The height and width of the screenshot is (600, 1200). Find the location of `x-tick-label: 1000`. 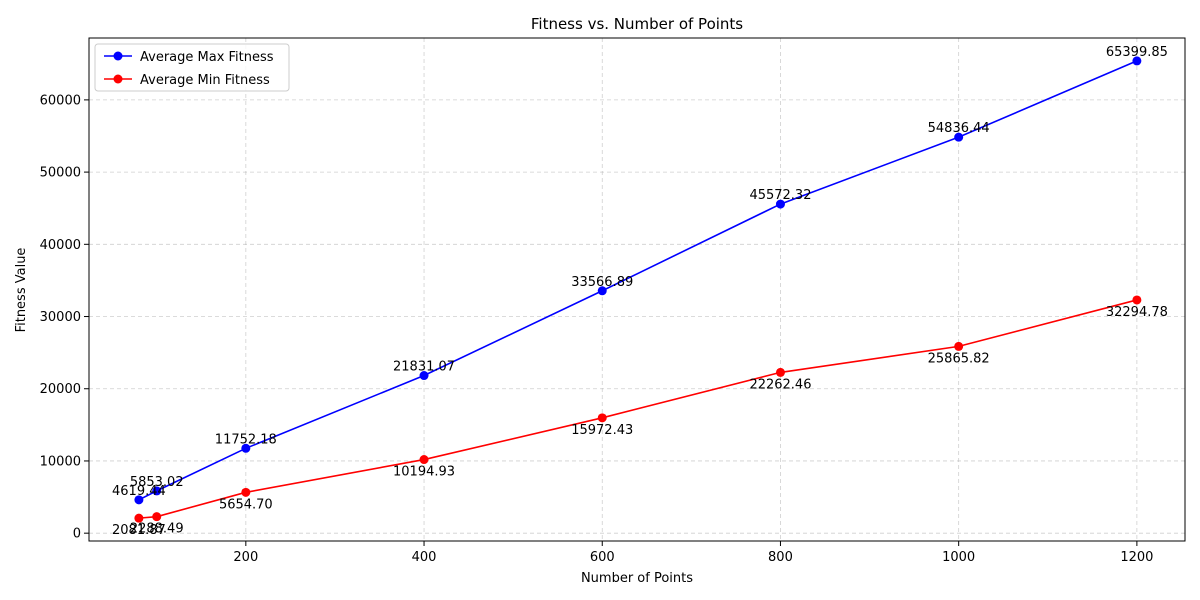

x-tick-label: 1000 is located at coordinates (958, 557).